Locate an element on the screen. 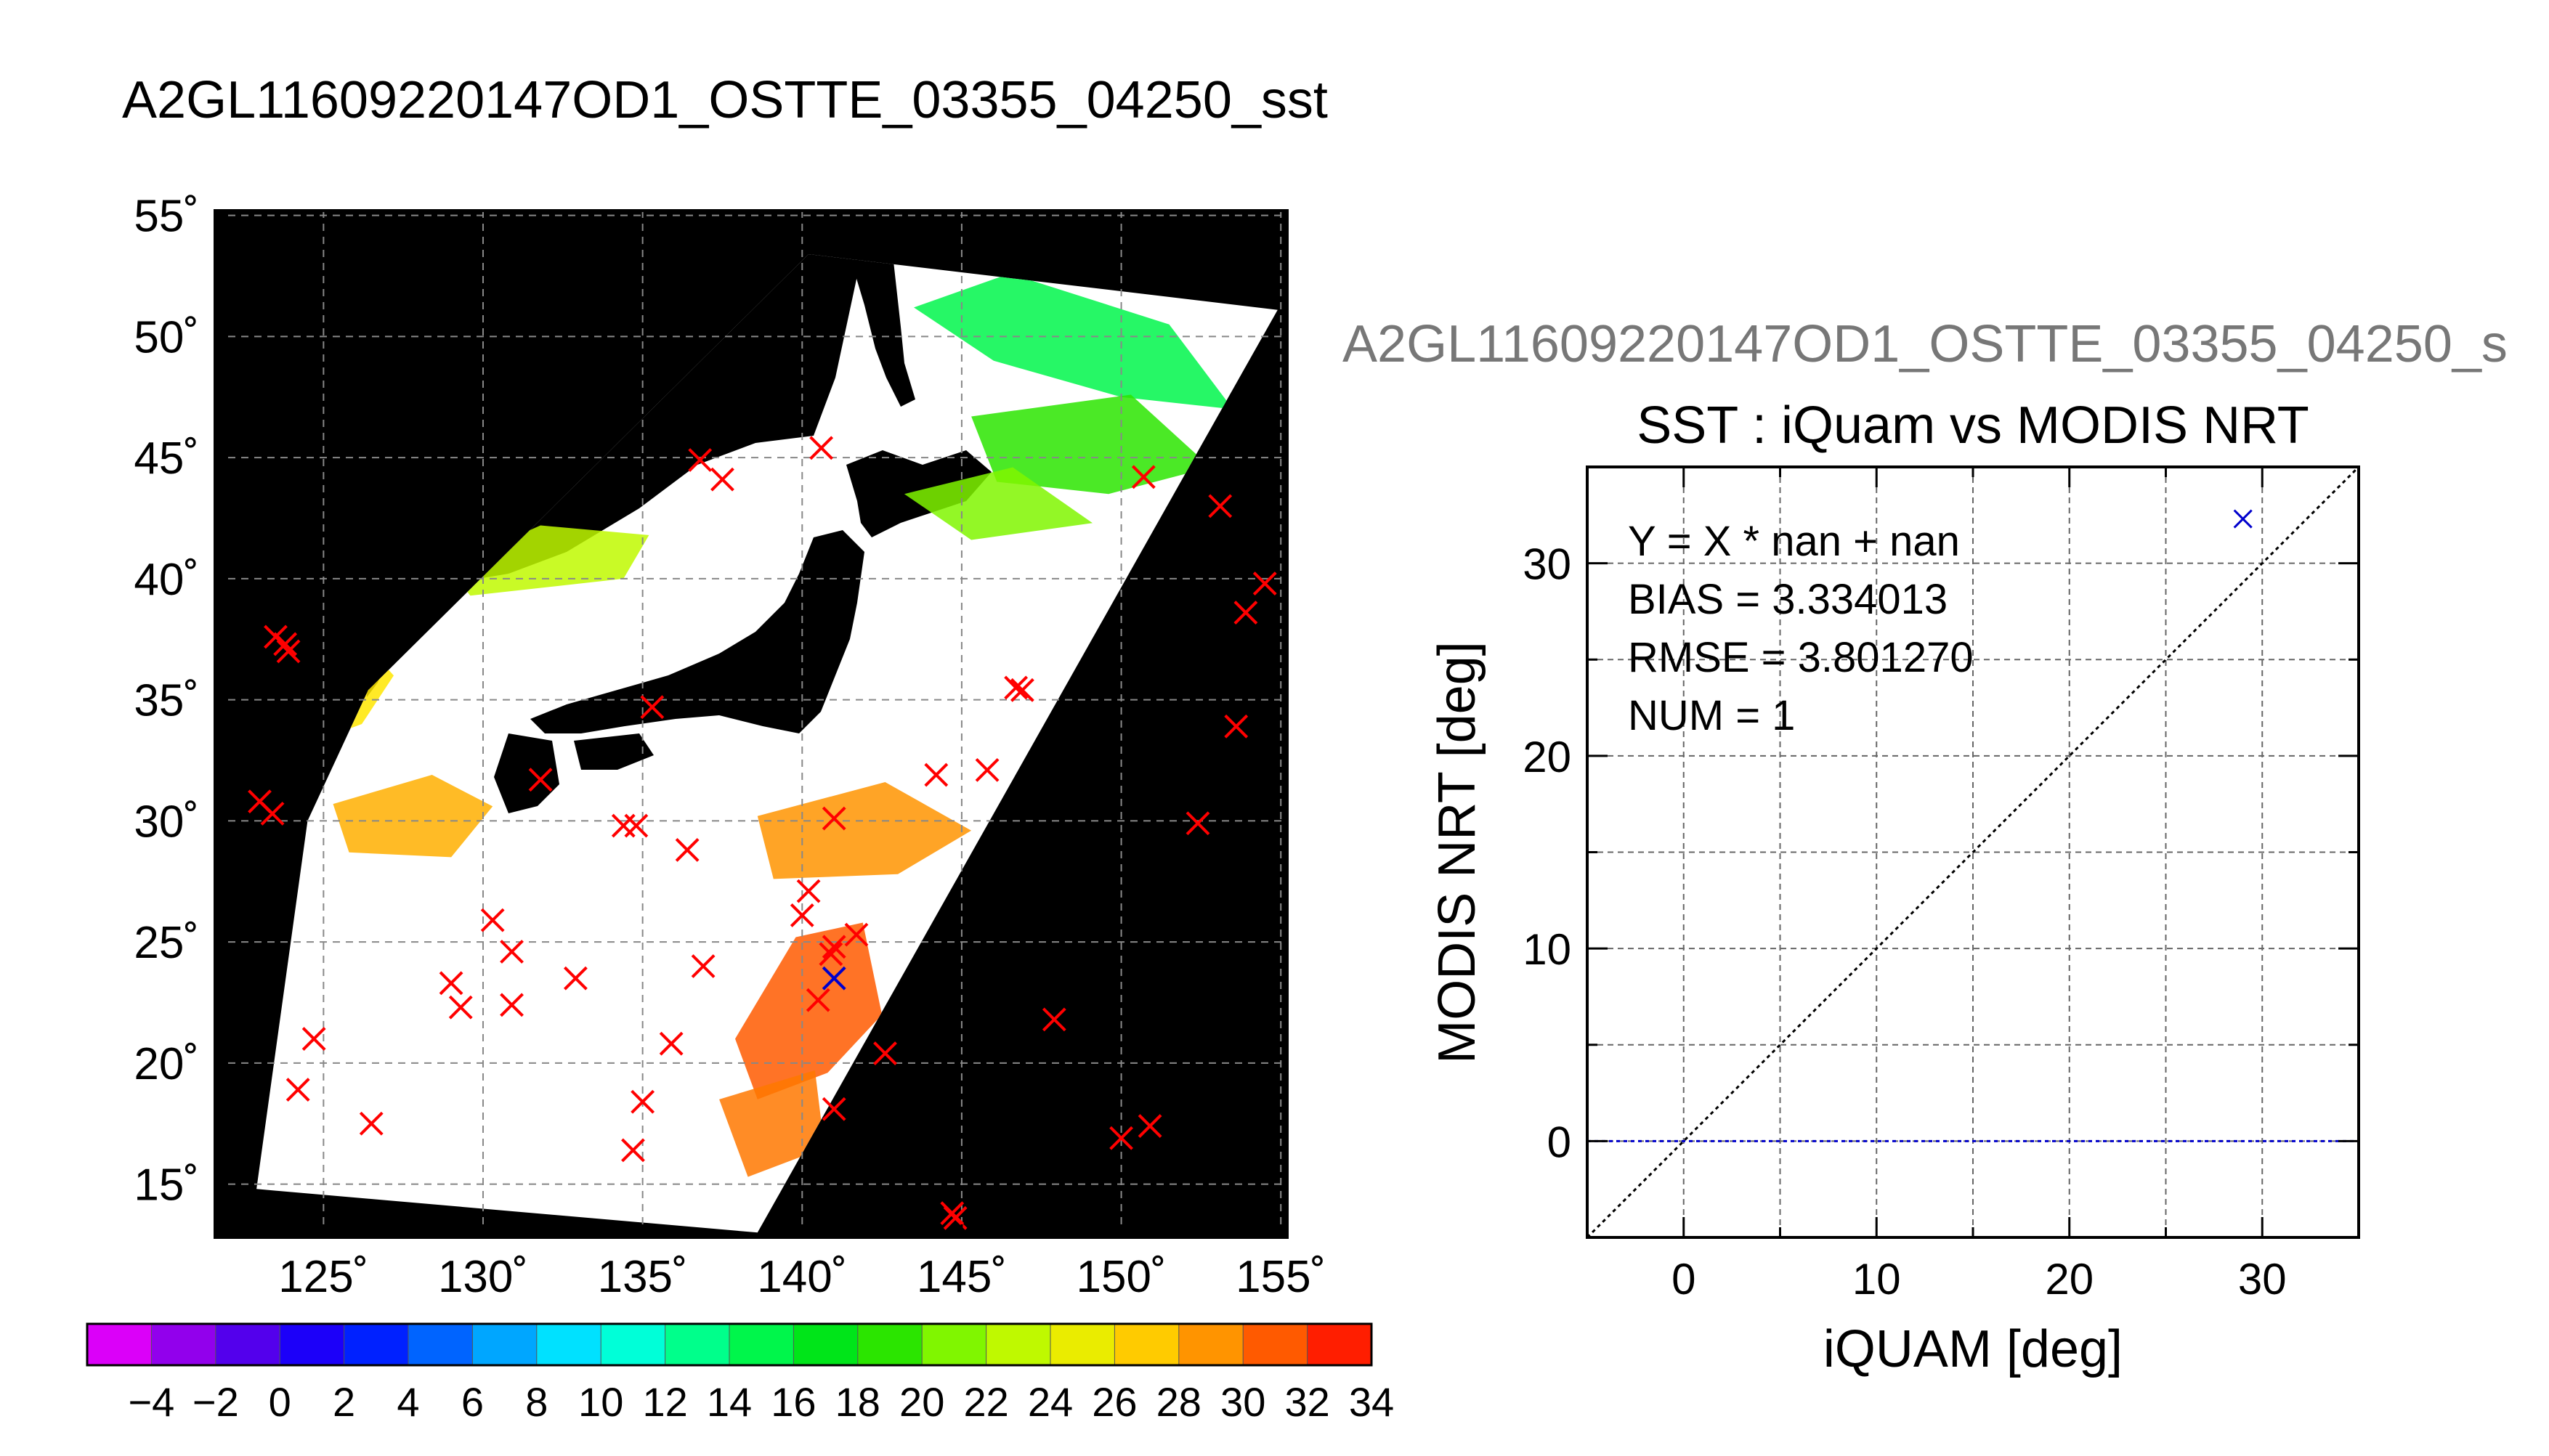 The image size is (2549, 1456). scatter-point is located at coordinates (2243, 519).